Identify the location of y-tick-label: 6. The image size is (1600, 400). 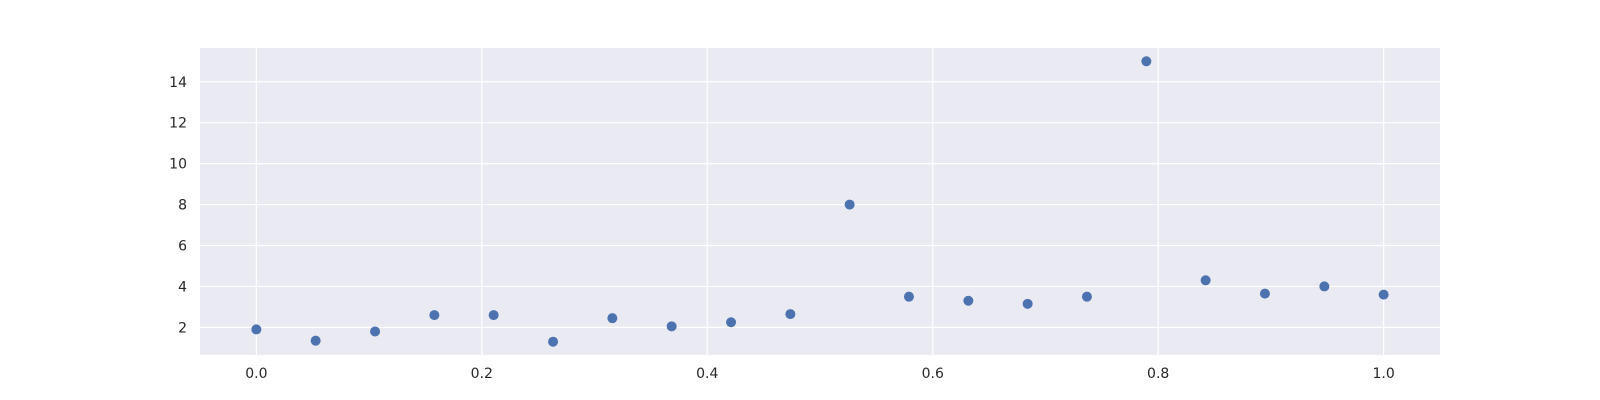
(182, 247).